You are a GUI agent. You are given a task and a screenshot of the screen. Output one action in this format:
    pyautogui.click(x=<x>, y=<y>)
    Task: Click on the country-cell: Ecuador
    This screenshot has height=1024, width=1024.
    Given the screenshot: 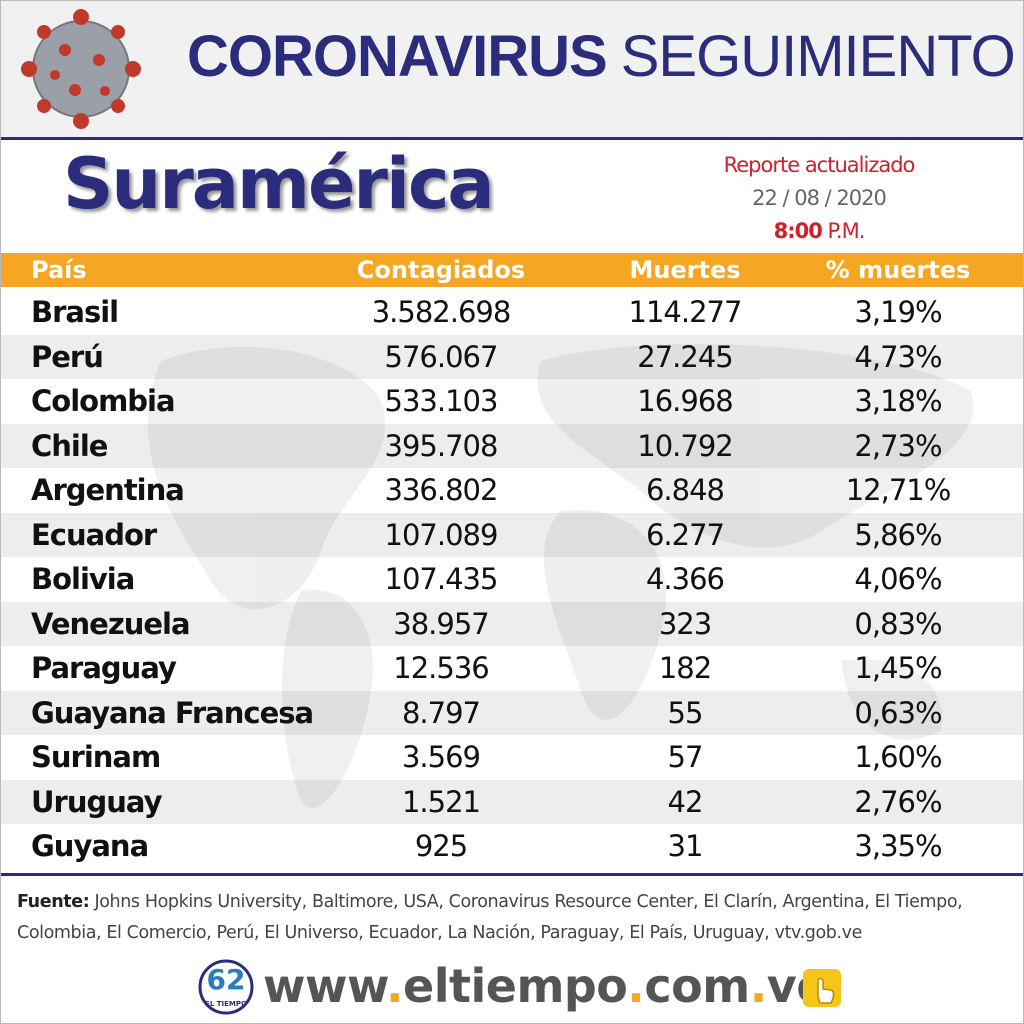 What is the action you would take?
    pyautogui.click(x=94, y=534)
    